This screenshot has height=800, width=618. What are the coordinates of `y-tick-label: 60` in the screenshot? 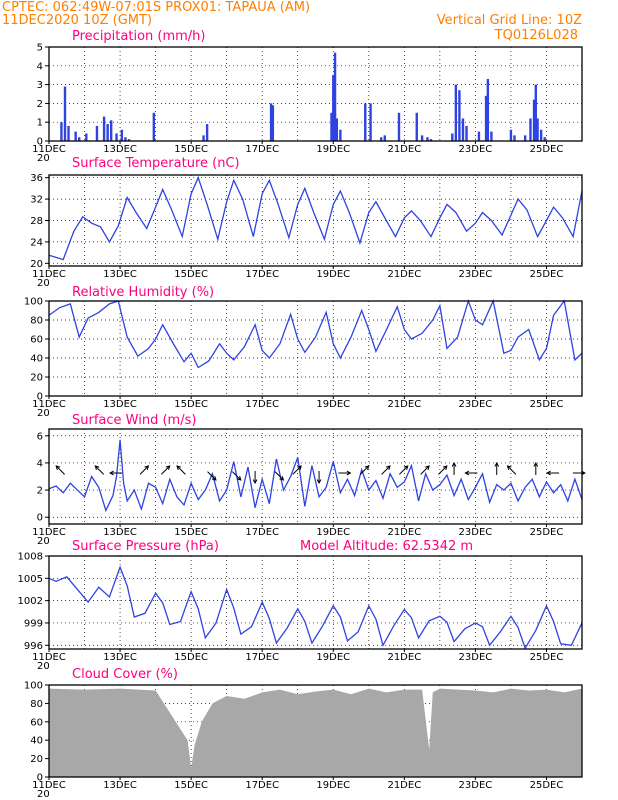 It's located at (36, 340).